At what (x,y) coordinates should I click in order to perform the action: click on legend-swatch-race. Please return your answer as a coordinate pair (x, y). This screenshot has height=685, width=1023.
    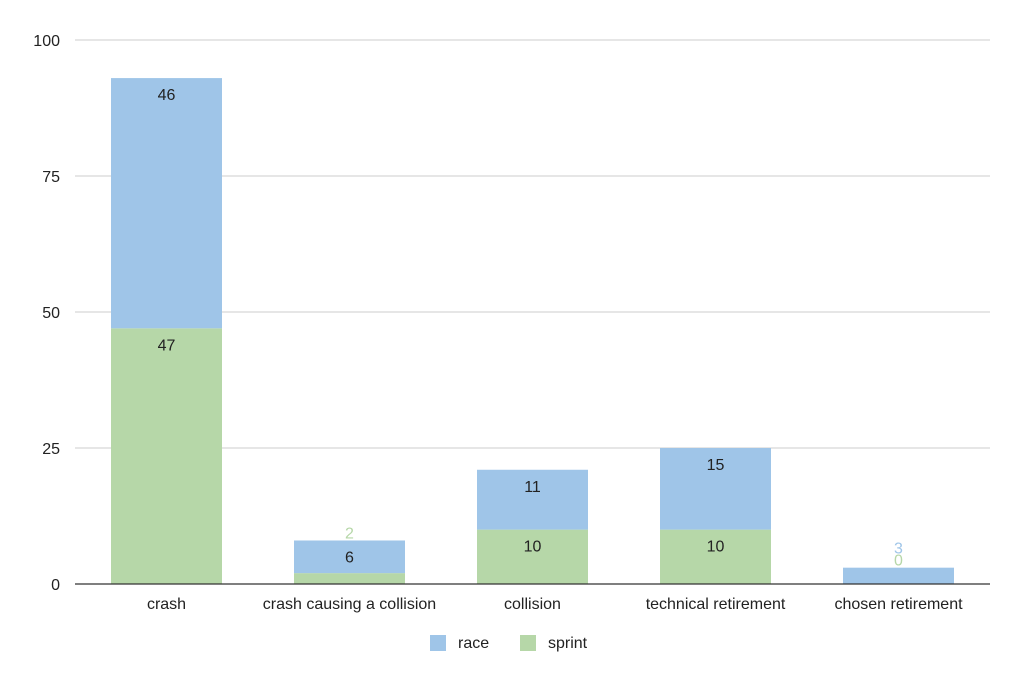
    Looking at the image, I should click on (438, 643).